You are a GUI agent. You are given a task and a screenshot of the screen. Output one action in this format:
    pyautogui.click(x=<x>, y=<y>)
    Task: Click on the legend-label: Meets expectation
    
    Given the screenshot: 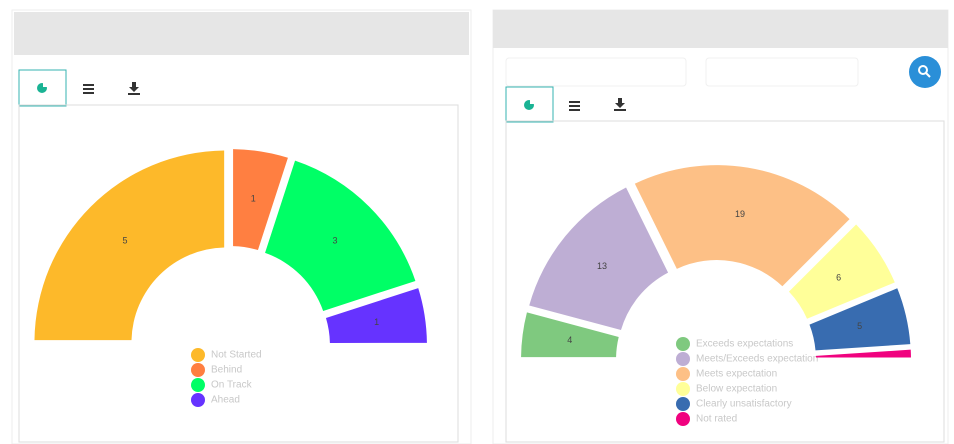 What is the action you would take?
    pyautogui.click(x=736, y=374)
    